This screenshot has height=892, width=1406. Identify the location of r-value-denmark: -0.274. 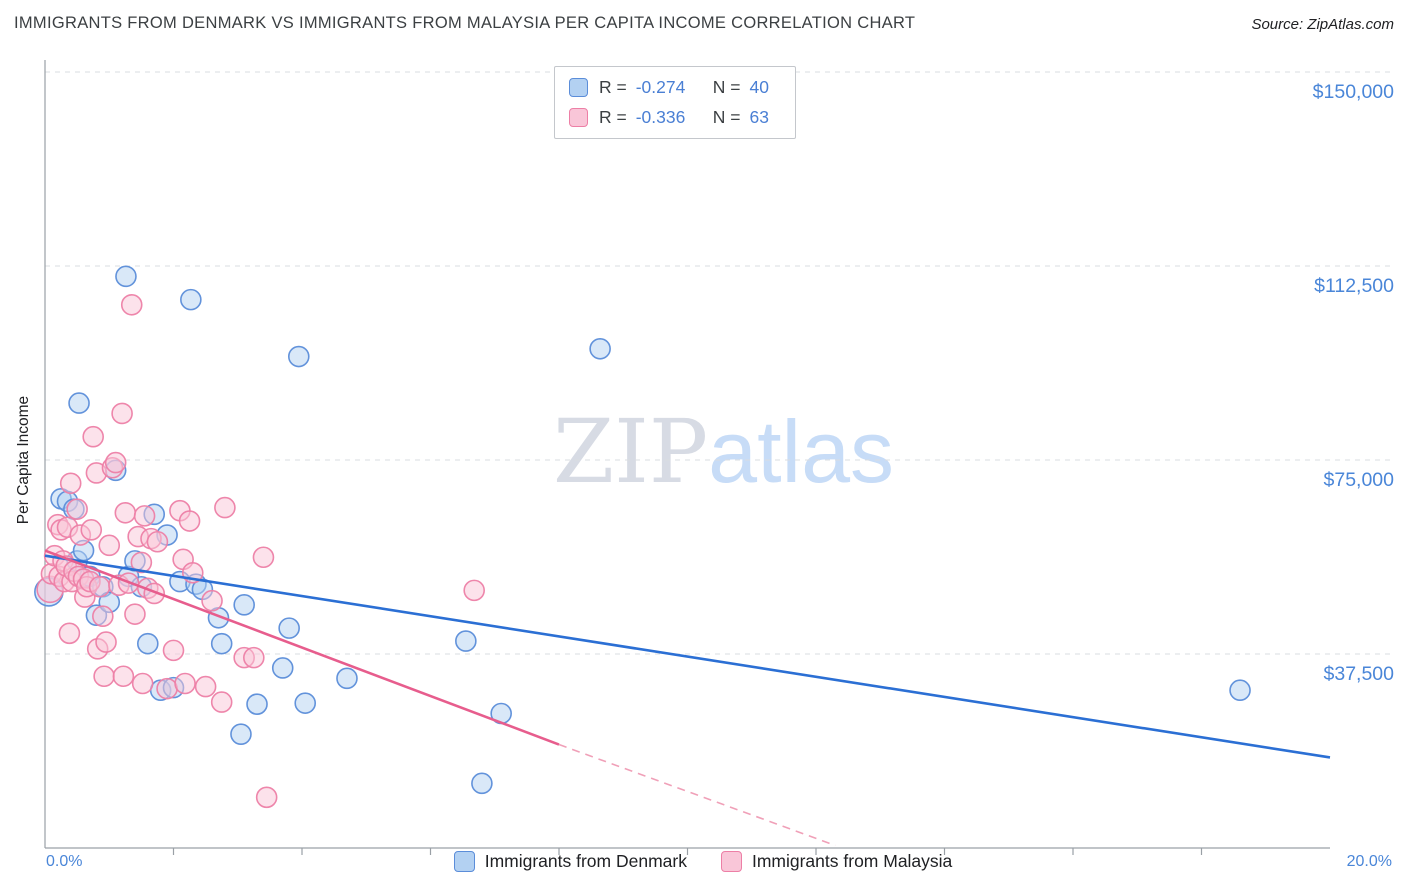
(660, 87).